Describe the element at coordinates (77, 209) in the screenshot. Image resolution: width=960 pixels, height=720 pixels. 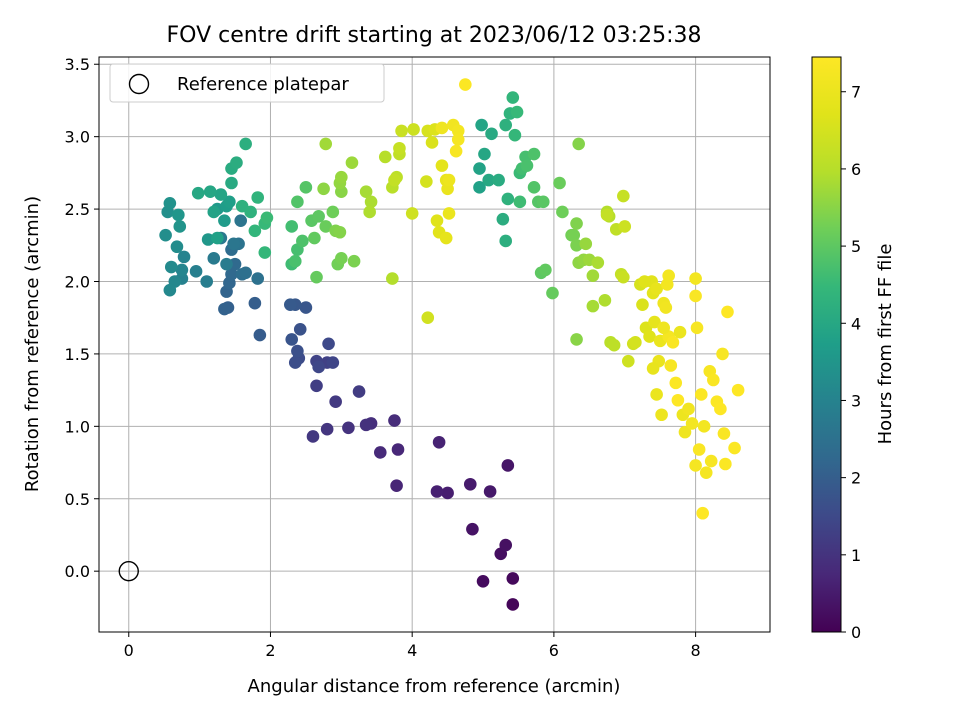
I see `y-tick-label: 2.5` at that location.